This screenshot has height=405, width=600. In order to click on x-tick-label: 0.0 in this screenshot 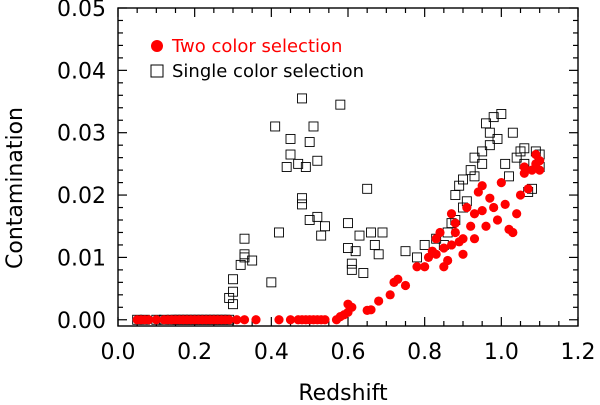, I will do `click(118, 352)`.